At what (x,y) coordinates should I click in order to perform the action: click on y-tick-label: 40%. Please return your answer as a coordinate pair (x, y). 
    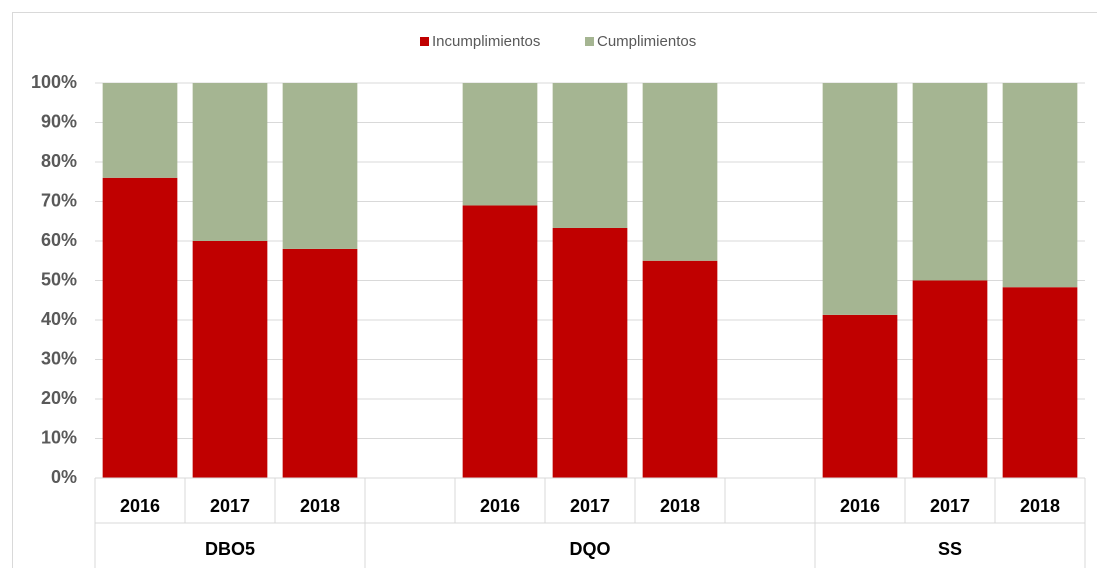
    Looking at the image, I should click on (59, 319).